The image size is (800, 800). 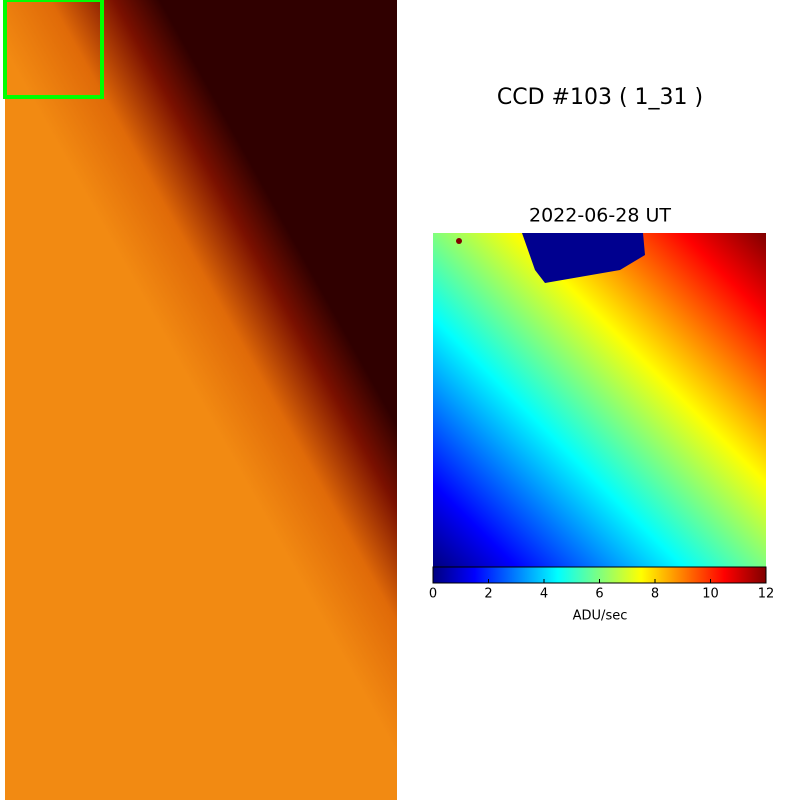 I want to click on title: CCD #103 ( 1_31 ), so click(x=600, y=97).